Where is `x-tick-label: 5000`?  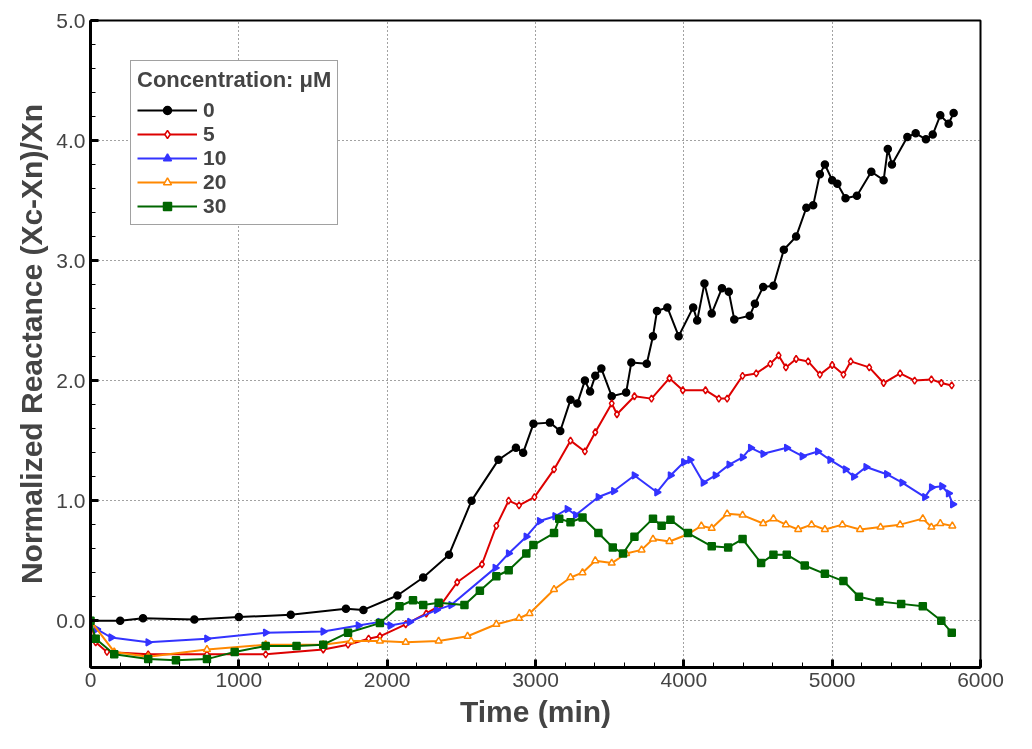
x-tick-label: 5000 is located at coordinates (832, 679).